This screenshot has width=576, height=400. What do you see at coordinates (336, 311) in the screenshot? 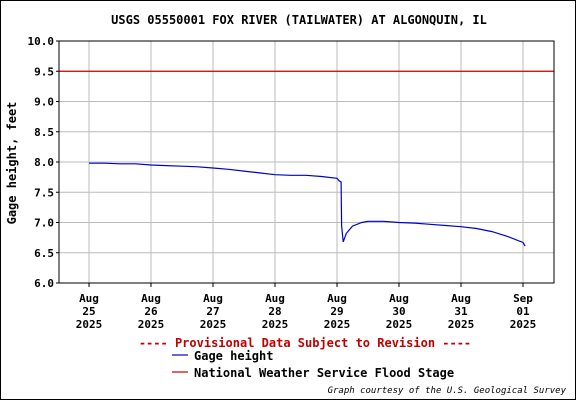
I see `x-tick-label: 29` at bounding box center [336, 311].